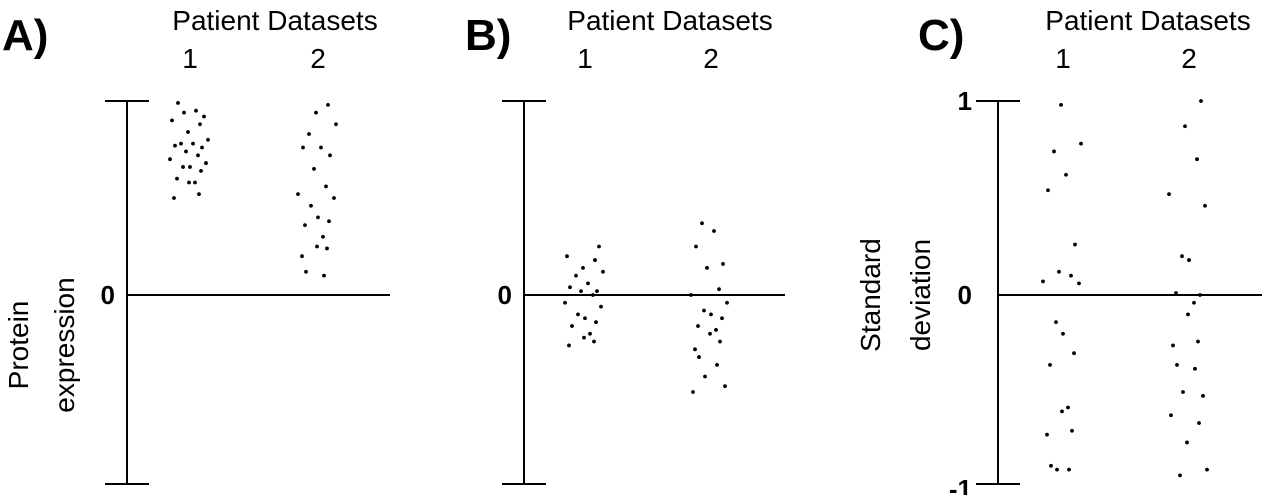  I want to click on category-label-2: 2, so click(711, 58).